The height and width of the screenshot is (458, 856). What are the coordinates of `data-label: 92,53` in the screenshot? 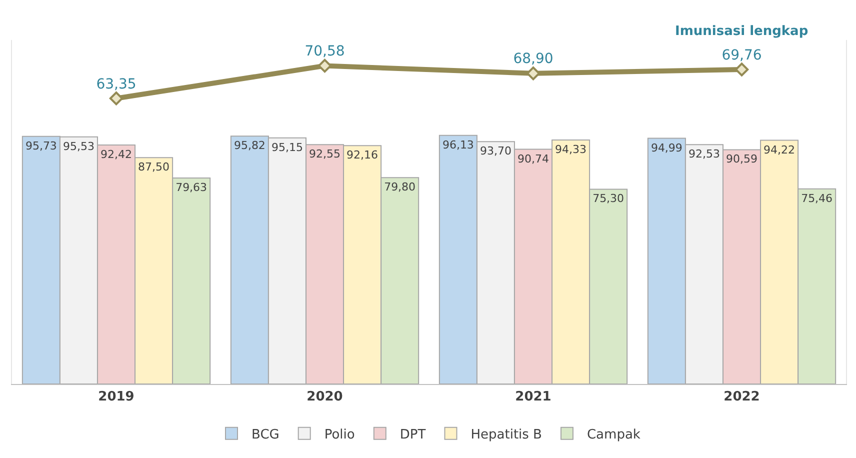 It's located at (704, 154).